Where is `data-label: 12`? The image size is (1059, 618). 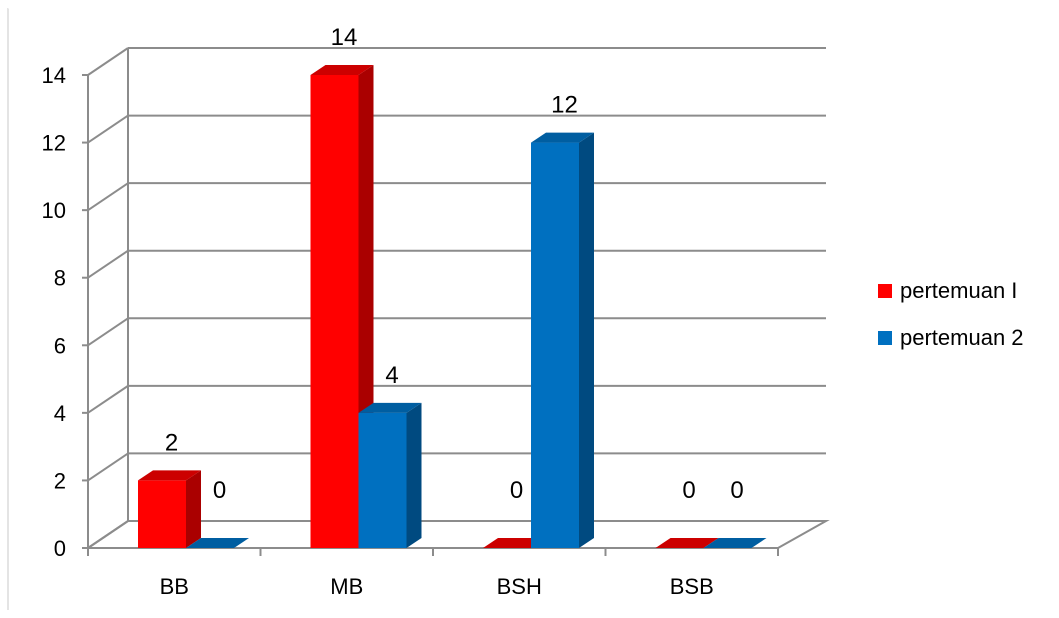 data-label: 12 is located at coordinates (564, 105).